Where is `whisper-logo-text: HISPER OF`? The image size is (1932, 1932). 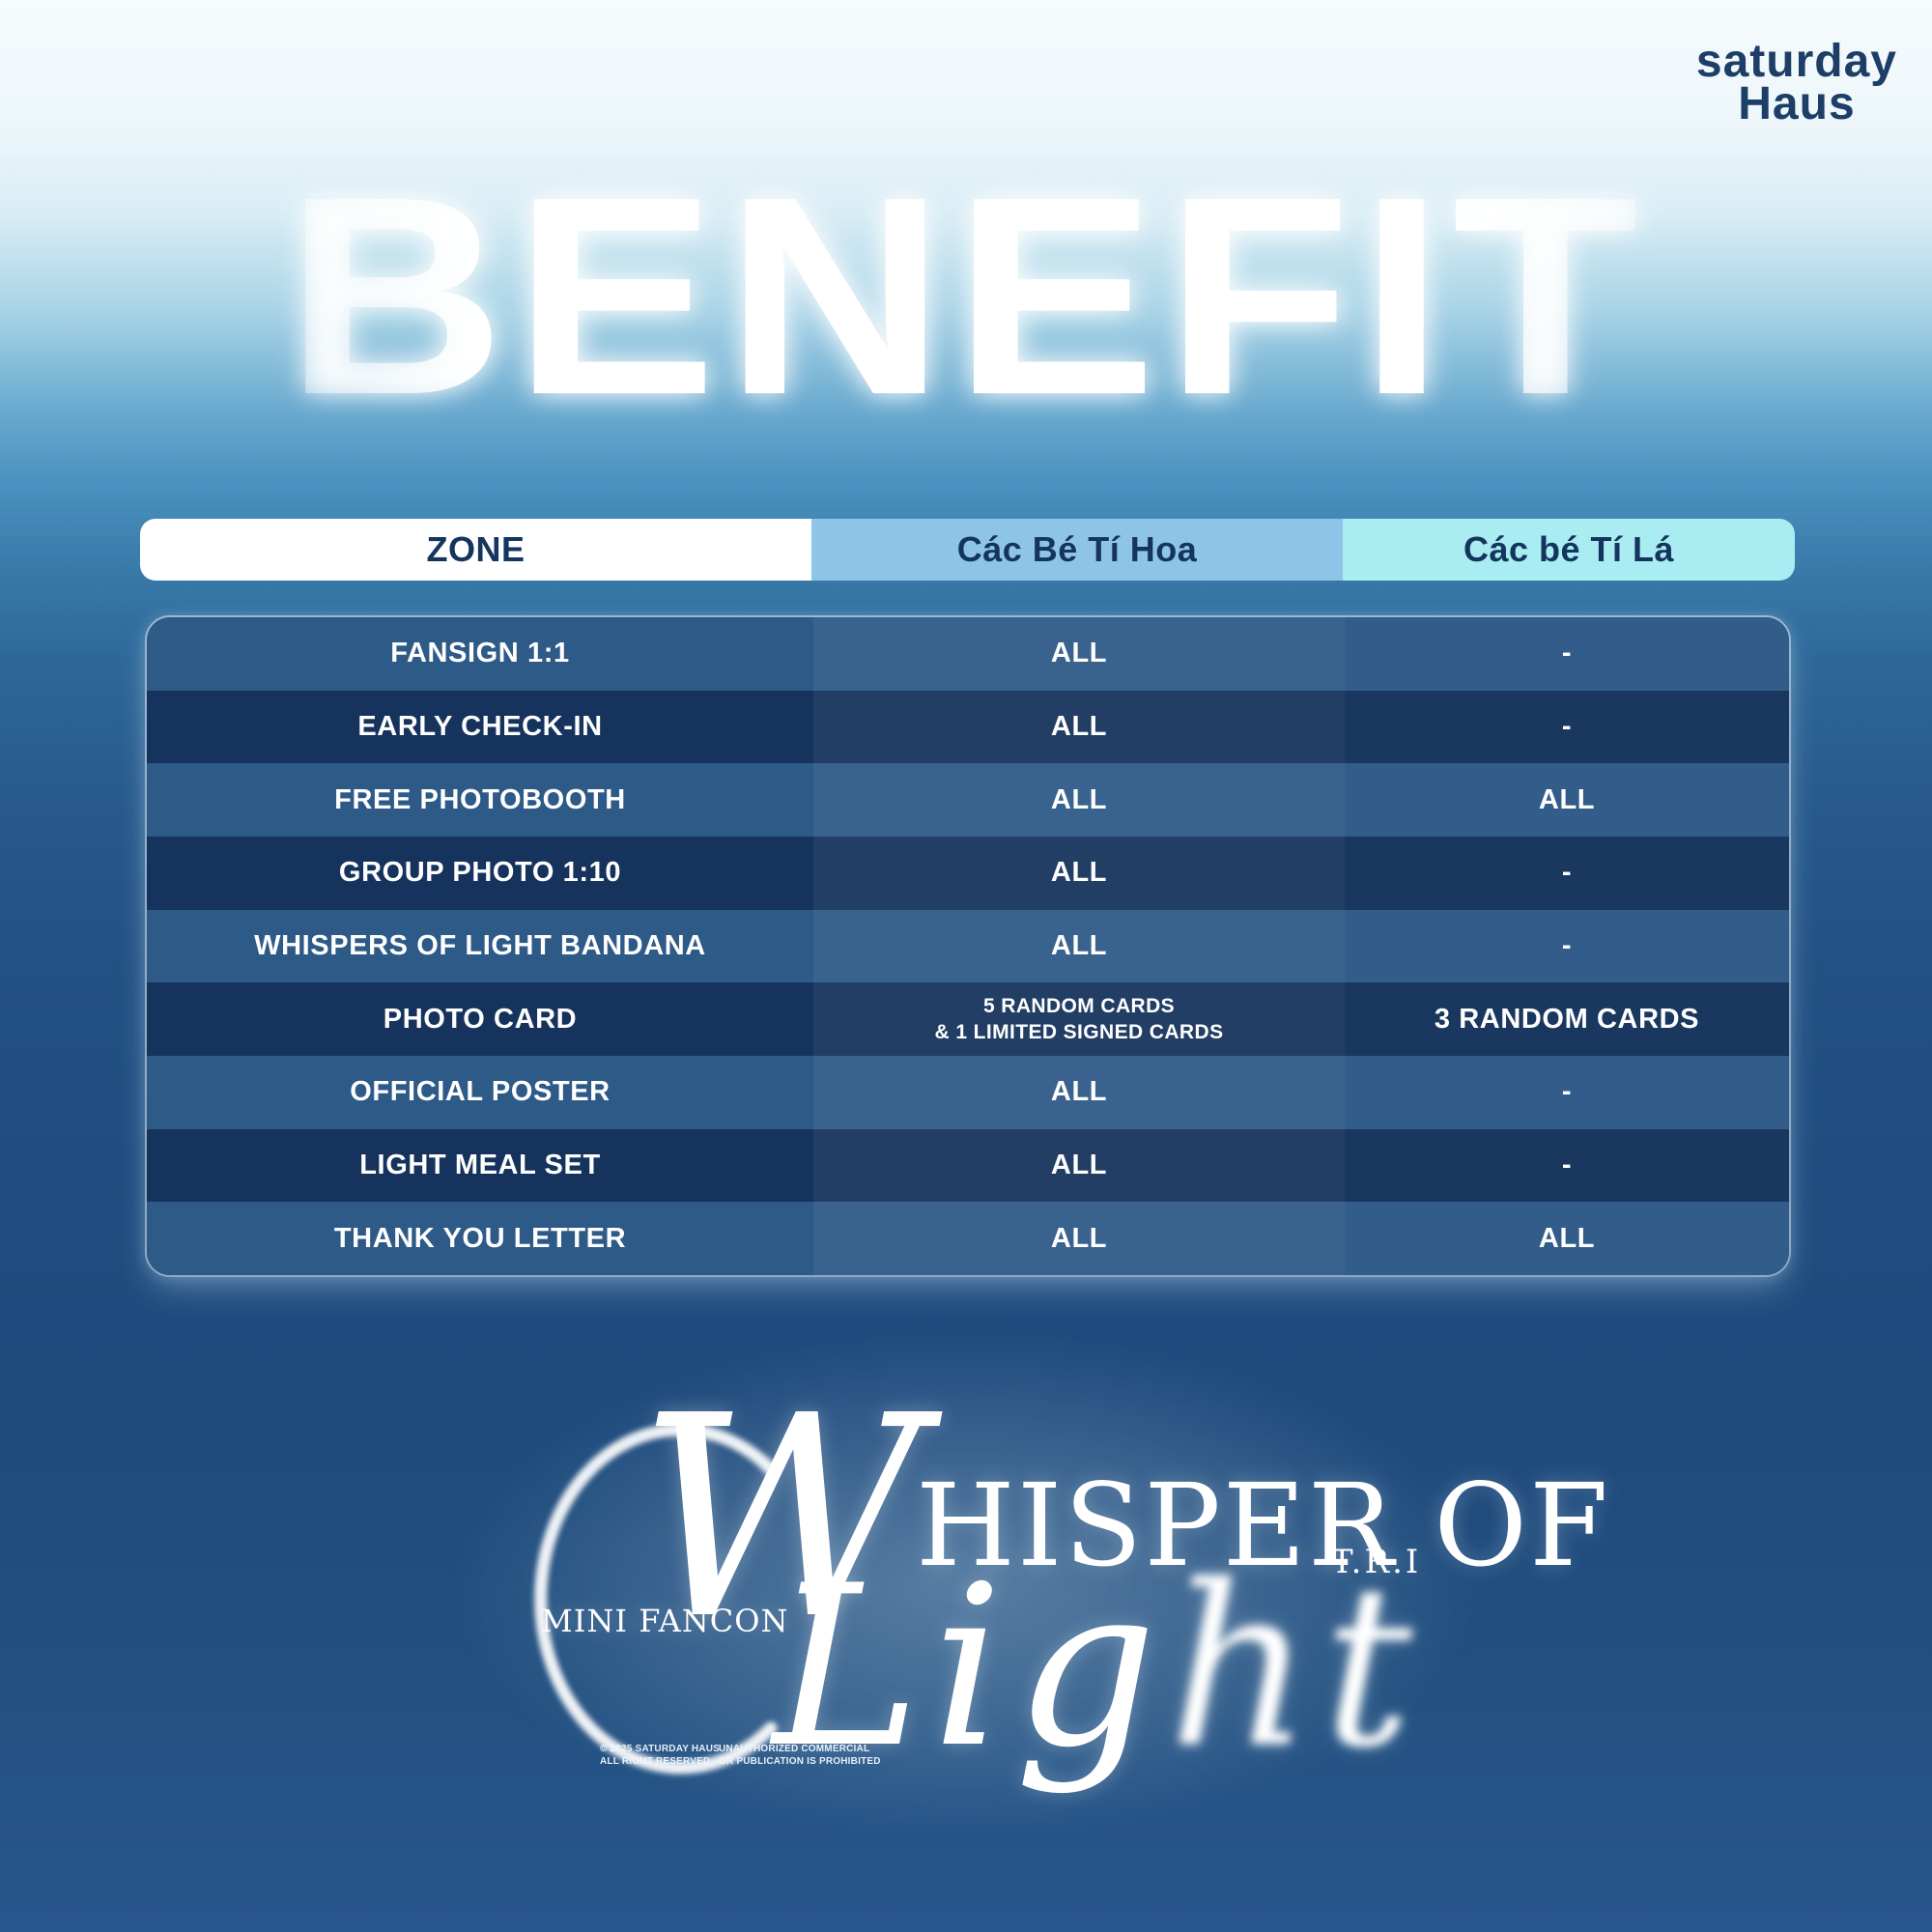
whisper-logo-text: HISPER OF is located at coordinates (1263, 1525).